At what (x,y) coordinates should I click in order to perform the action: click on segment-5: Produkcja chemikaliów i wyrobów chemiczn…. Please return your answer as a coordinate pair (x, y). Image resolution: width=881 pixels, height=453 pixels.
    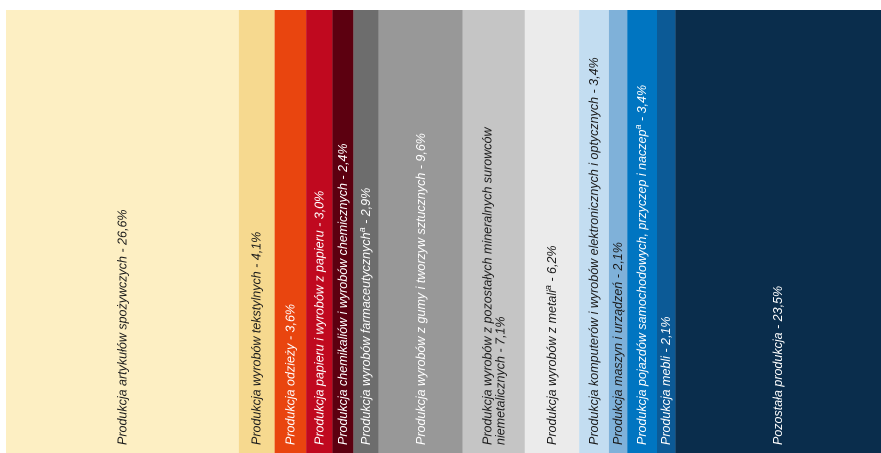
    Looking at the image, I should click on (343, 231).